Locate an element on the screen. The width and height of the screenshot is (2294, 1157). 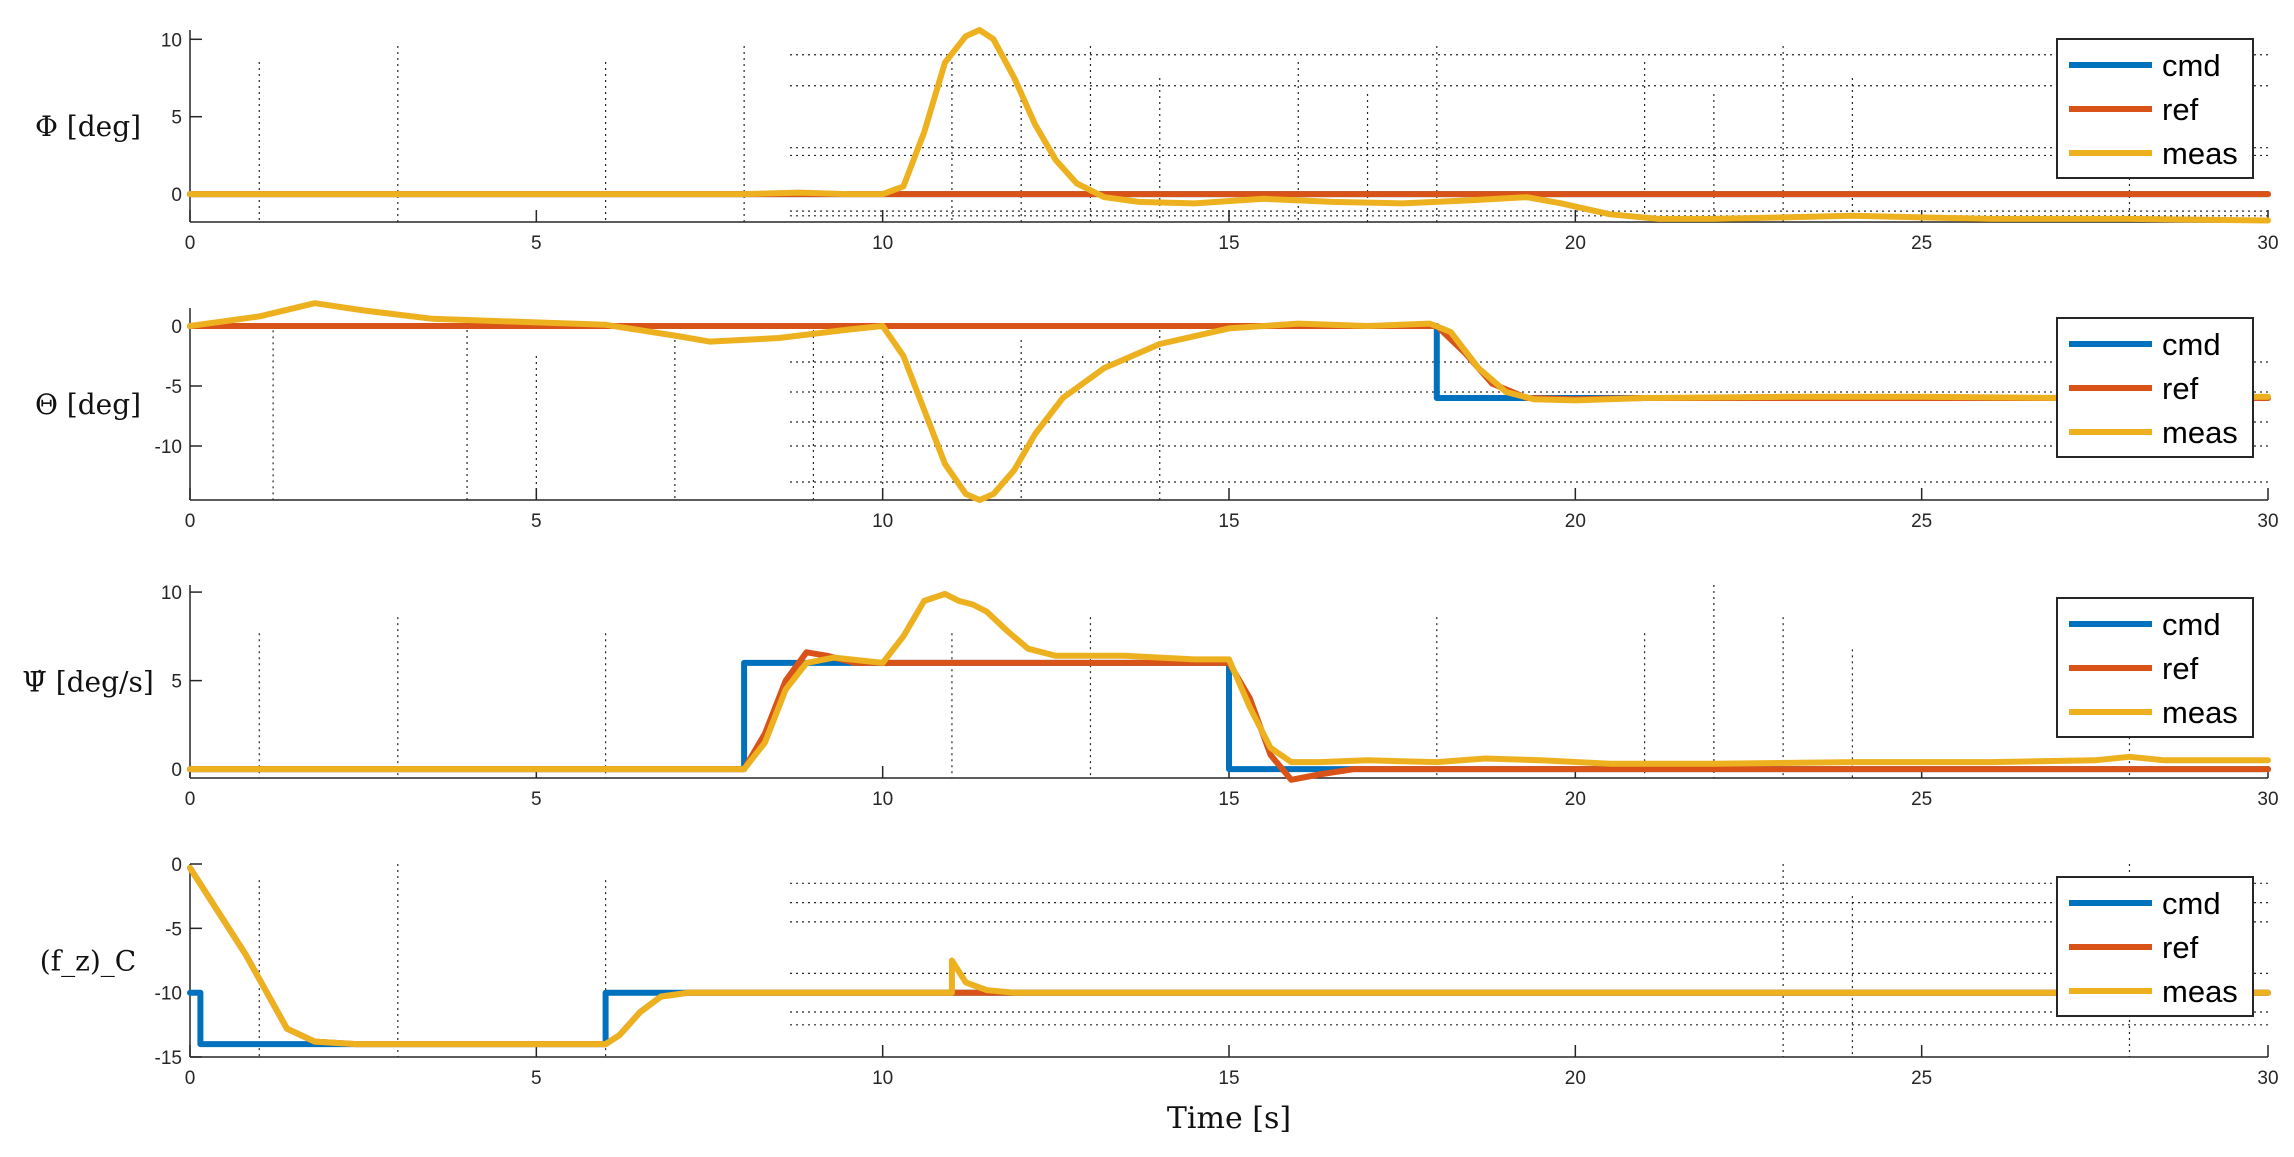
y-axis-label: (f_z)_C is located at coordinates (88, 961).